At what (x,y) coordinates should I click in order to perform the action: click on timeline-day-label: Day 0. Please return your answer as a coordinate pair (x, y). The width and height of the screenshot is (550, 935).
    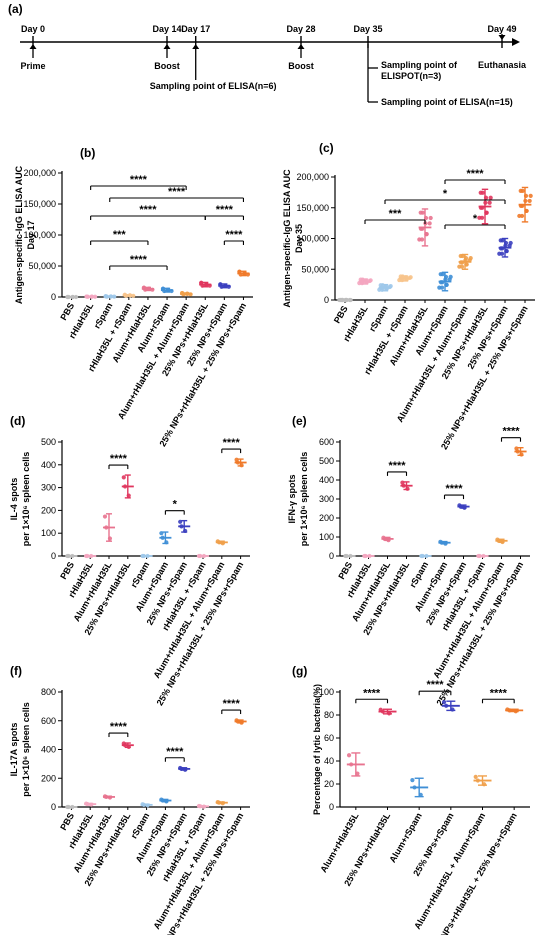
    Looking at the image, I should click on (33, 29).